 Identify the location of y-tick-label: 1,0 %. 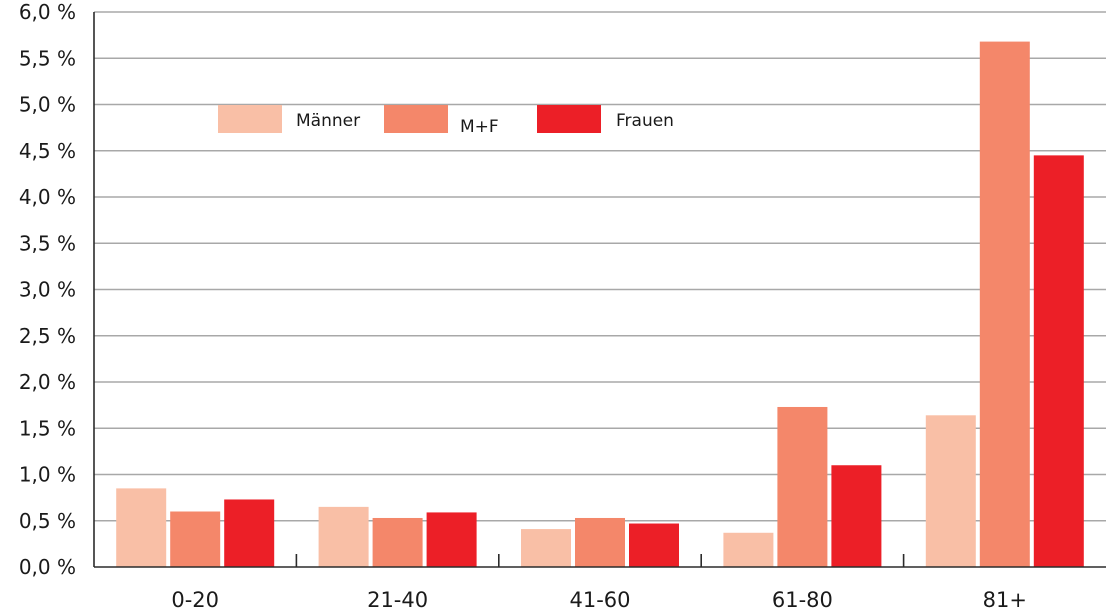
(47, 475).